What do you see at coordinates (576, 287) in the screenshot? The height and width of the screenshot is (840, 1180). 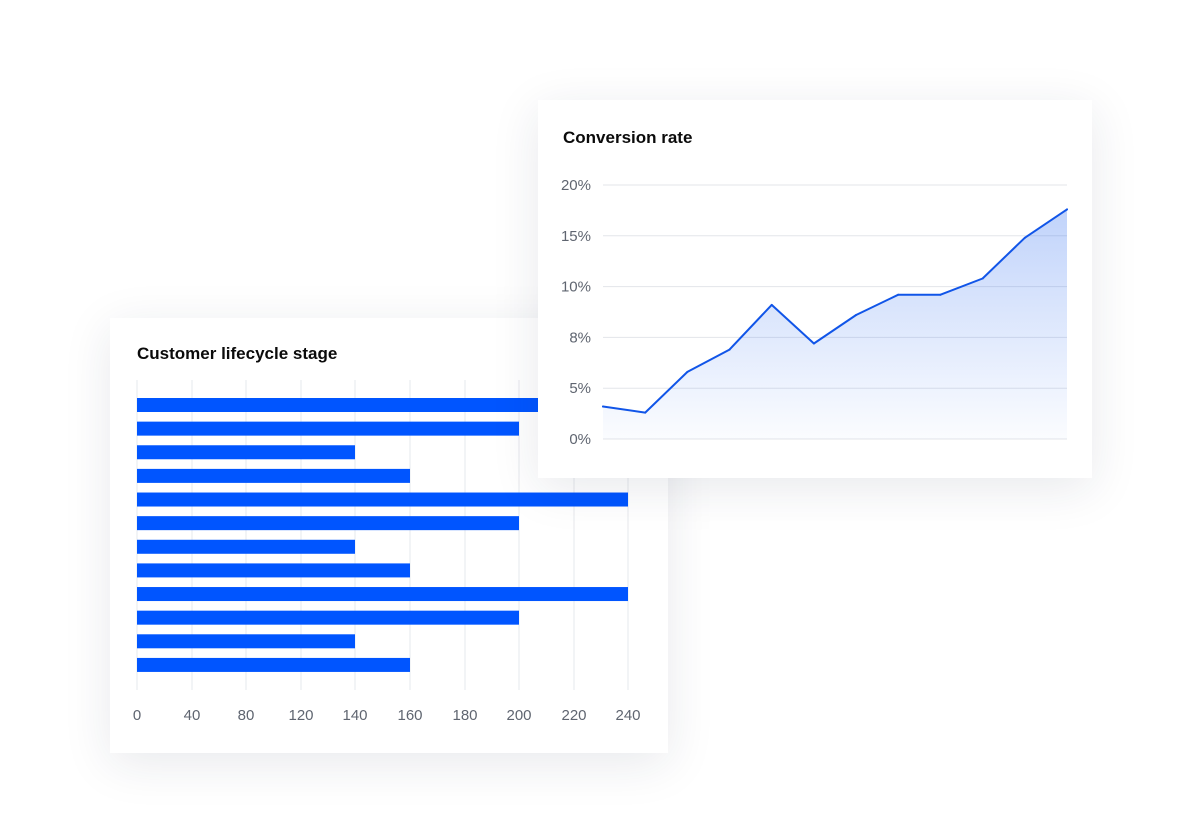 I see `y-tick-label: 10%` at bounding box center [576, 287].